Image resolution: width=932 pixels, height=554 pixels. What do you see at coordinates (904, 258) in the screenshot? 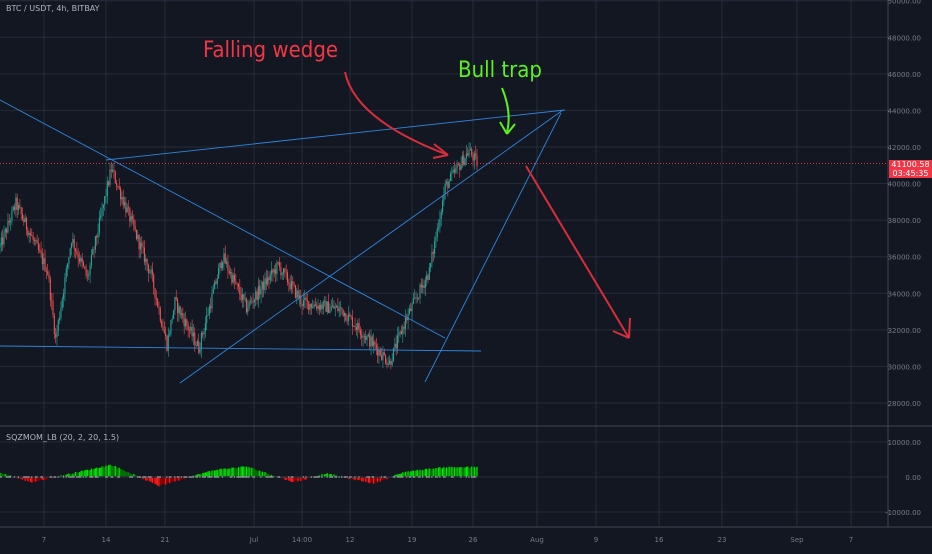
I see `price-tick-label: 36000.00` at bounding box center [904, 258].